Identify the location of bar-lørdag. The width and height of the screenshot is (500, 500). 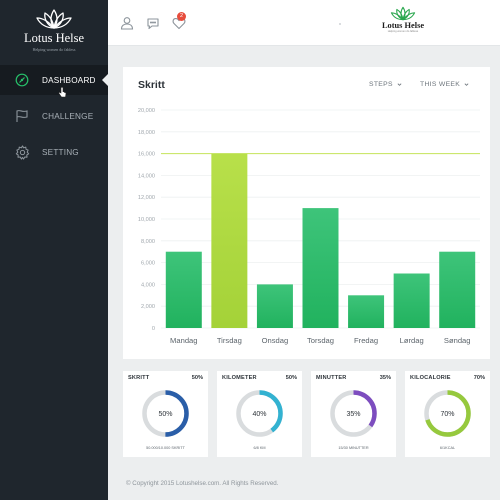
(411, 301).